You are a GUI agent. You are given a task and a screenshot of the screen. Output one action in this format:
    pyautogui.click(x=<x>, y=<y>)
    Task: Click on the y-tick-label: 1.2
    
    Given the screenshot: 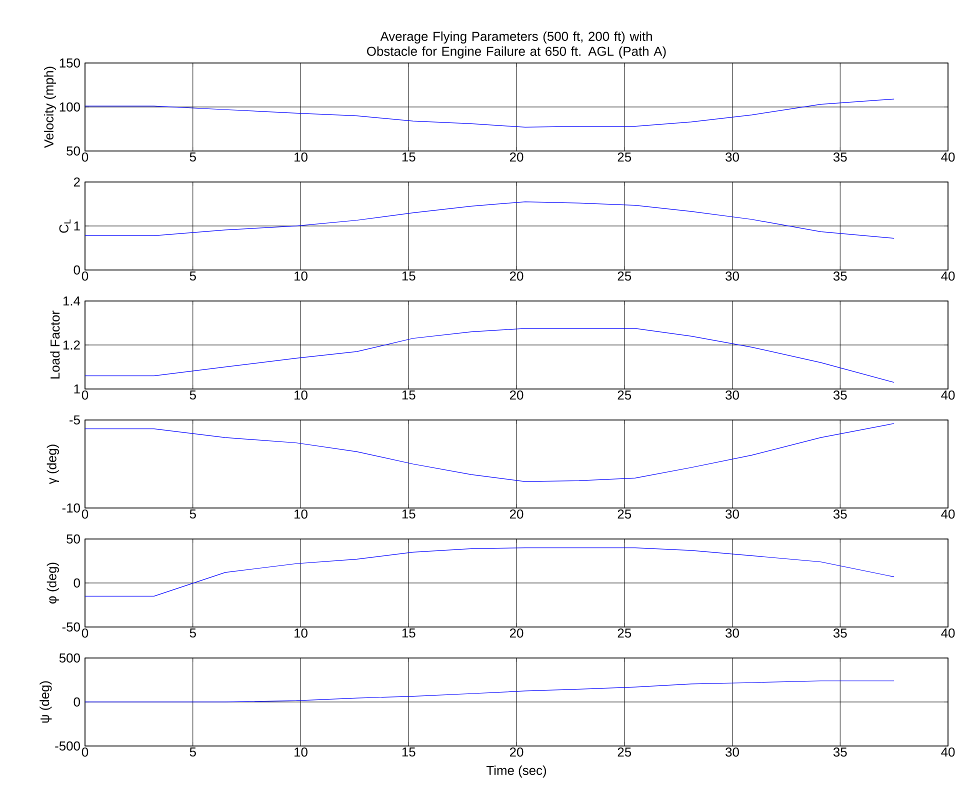 What is the action you would take?
    pyautogui.click(x=71, y=345)
    